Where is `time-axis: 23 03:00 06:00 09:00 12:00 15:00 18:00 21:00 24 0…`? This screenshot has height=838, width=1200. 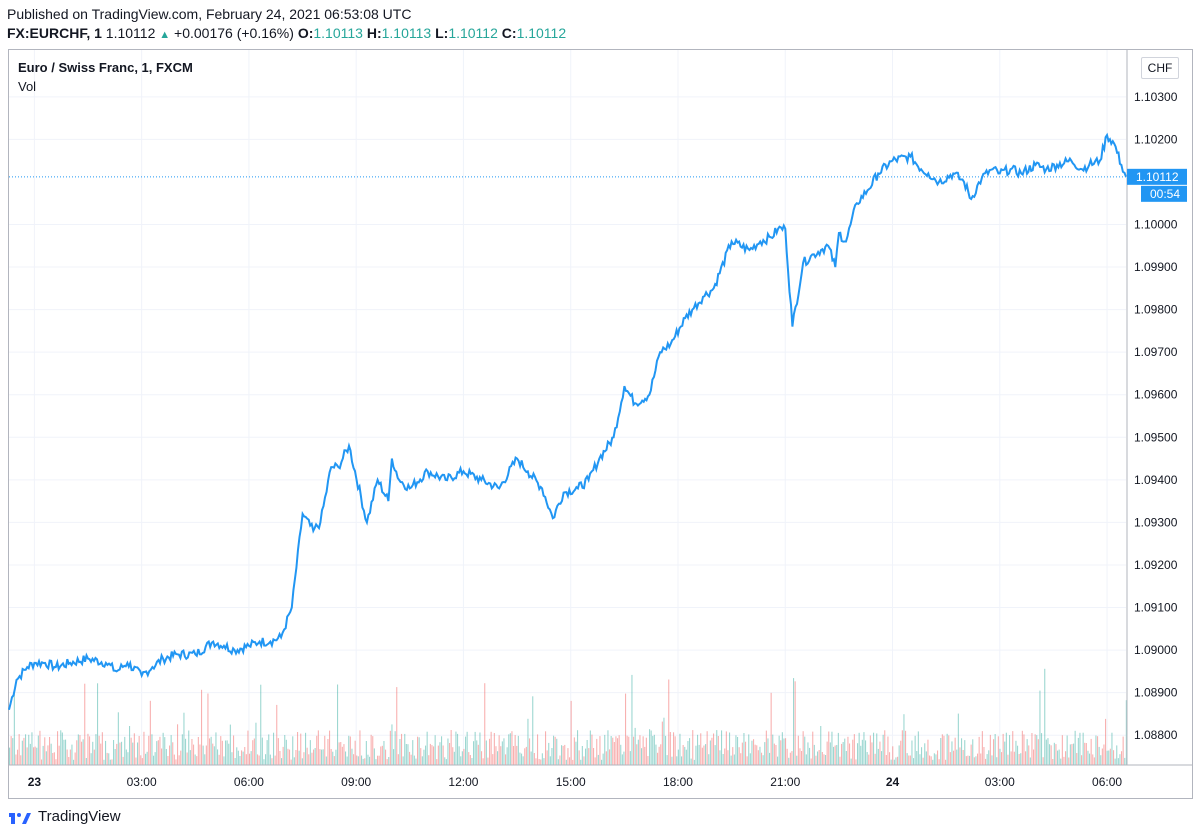 time-axis: 23 03:00 06:00 09:00 12:00 15:00 18:00 21:00 24 0… is located at coordinates (575, 782).